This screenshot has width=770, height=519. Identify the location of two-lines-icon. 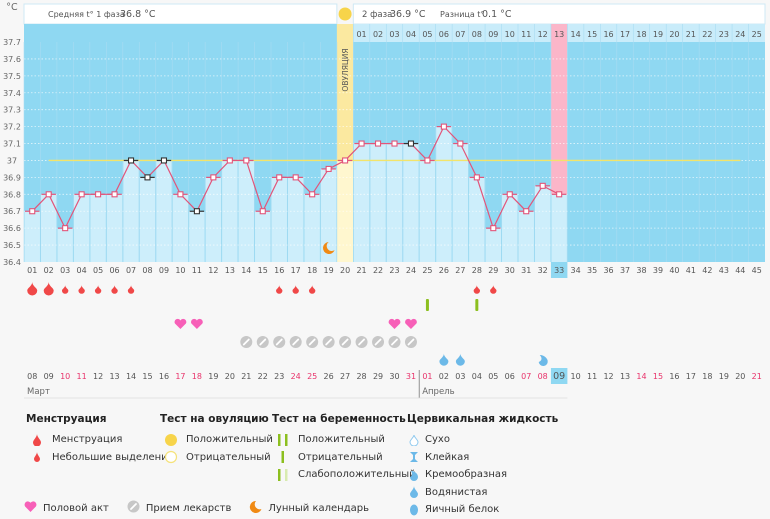
(283, 439).